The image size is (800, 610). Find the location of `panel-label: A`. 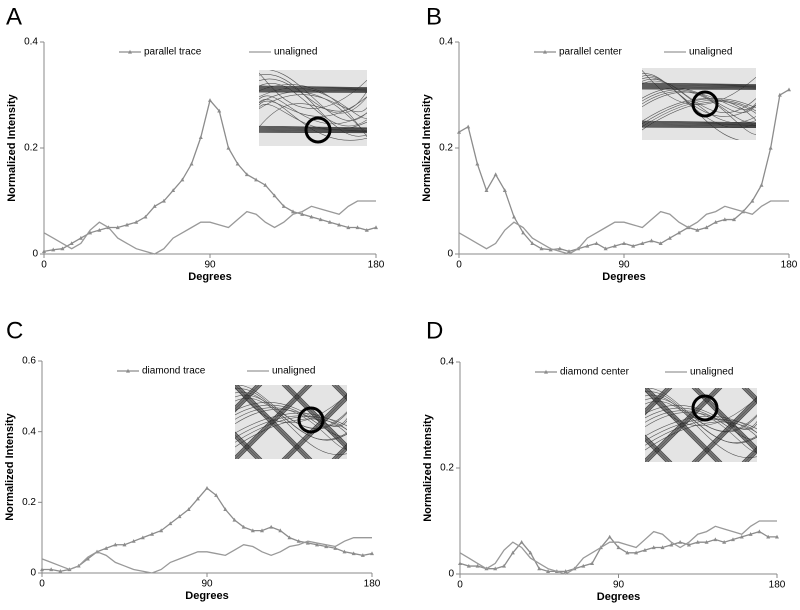

panel-label: A is located at coordinates (14, 16).